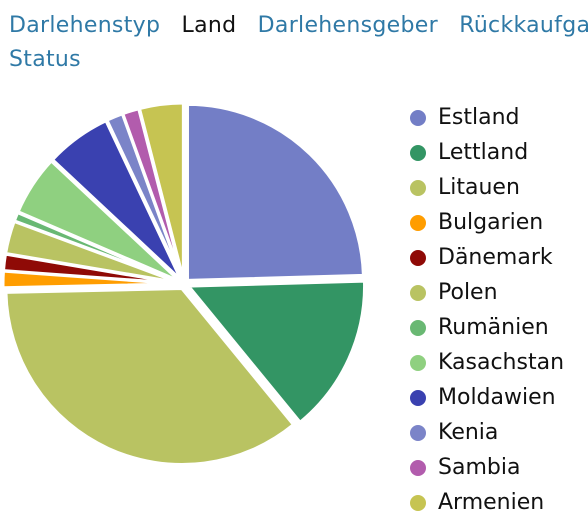  Describe the element at coordinates (495, 257) in the screenshot. I see `legend-label: Dänemark` at that location.